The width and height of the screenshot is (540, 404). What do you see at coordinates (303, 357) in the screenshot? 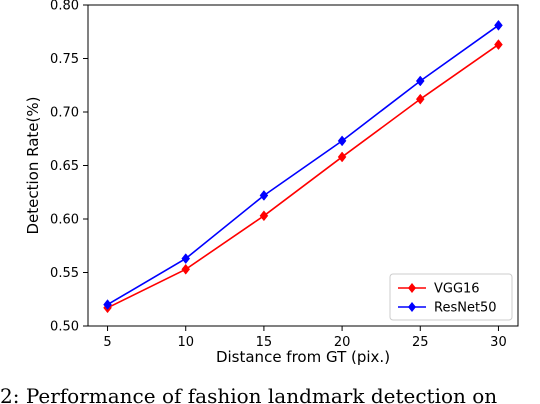
I see `x-axis-title: Distance from GT (pix.)` at bounding box center [303, 357].